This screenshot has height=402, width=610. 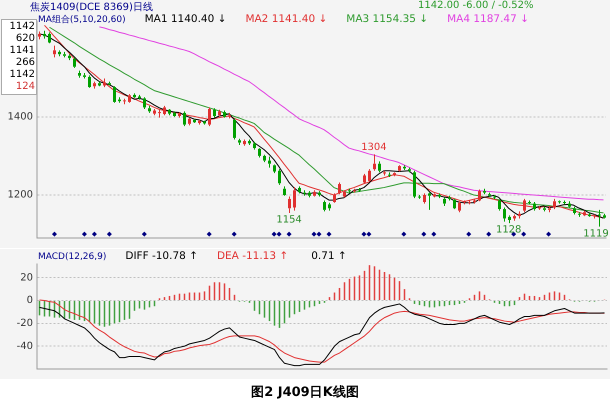 What do you see at coordinates (252, 256) in the screenshot?
I see `text: DEA -11.13 ↑` at bounding box center [252, 256].